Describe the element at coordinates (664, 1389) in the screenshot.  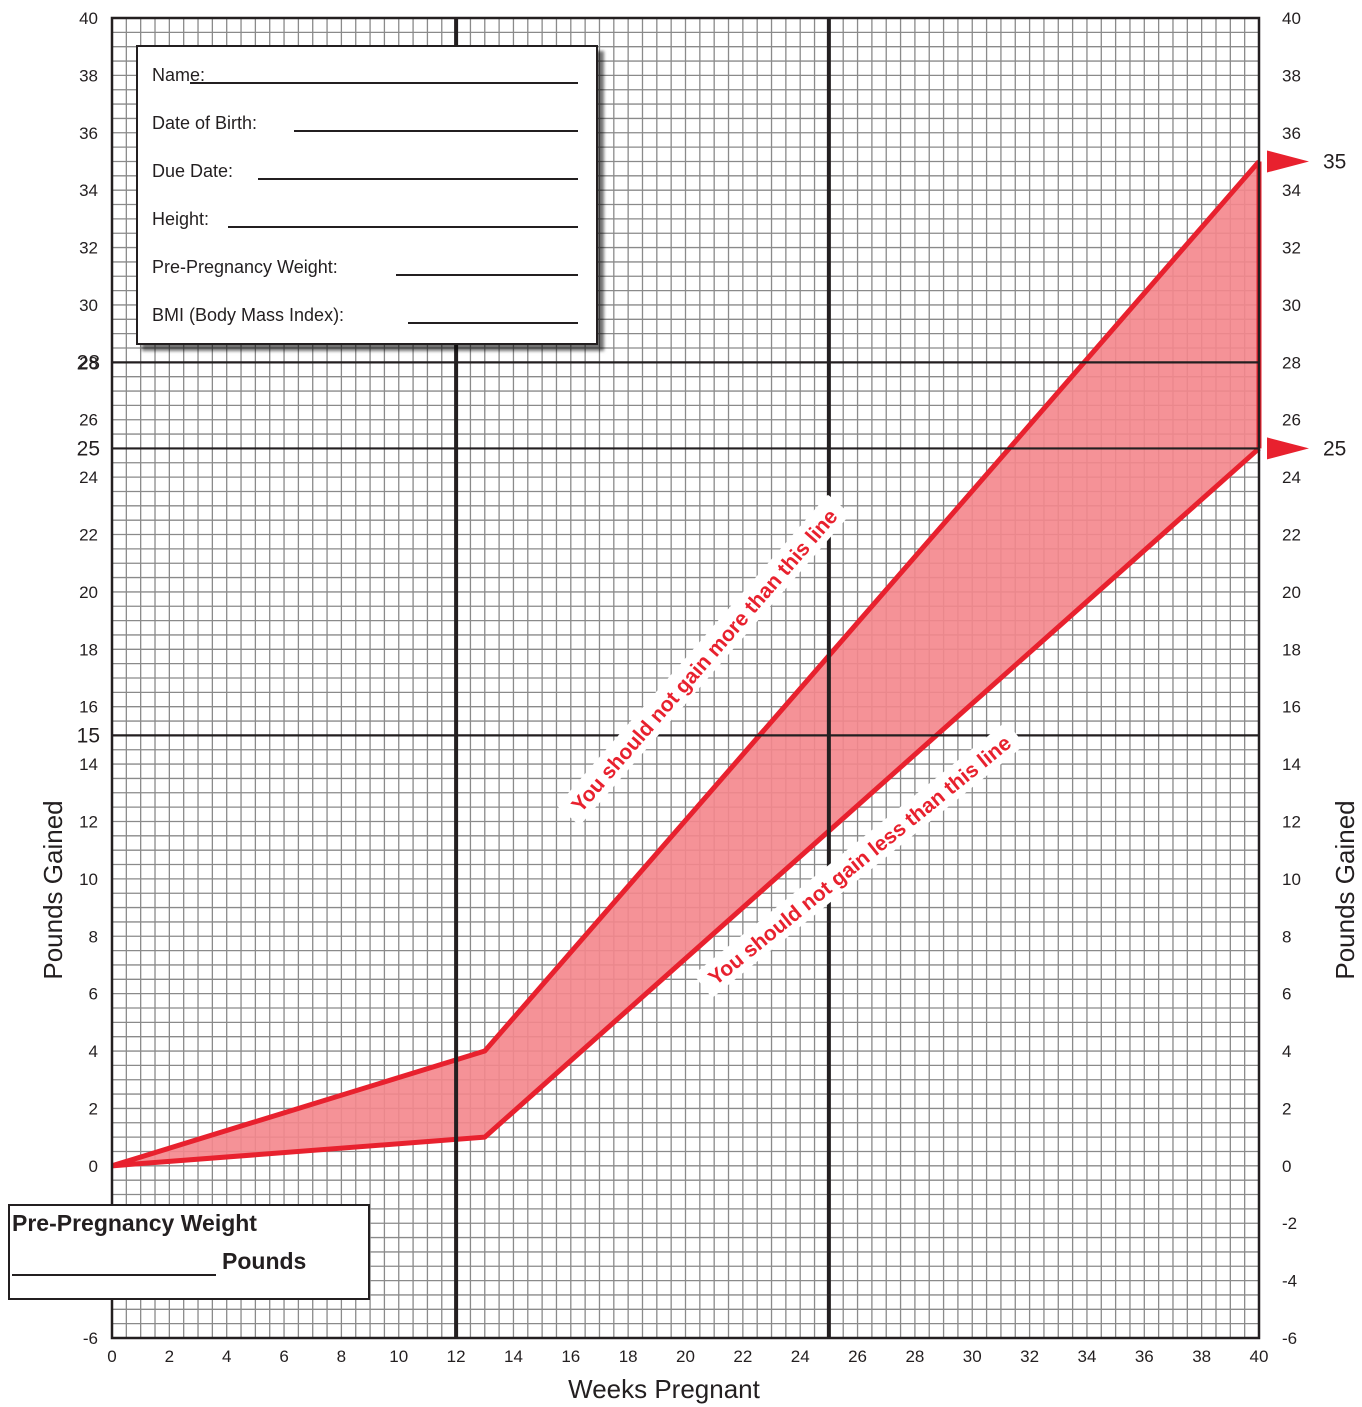
I see `x-axis-title: Weeks Pregnant` at that location.